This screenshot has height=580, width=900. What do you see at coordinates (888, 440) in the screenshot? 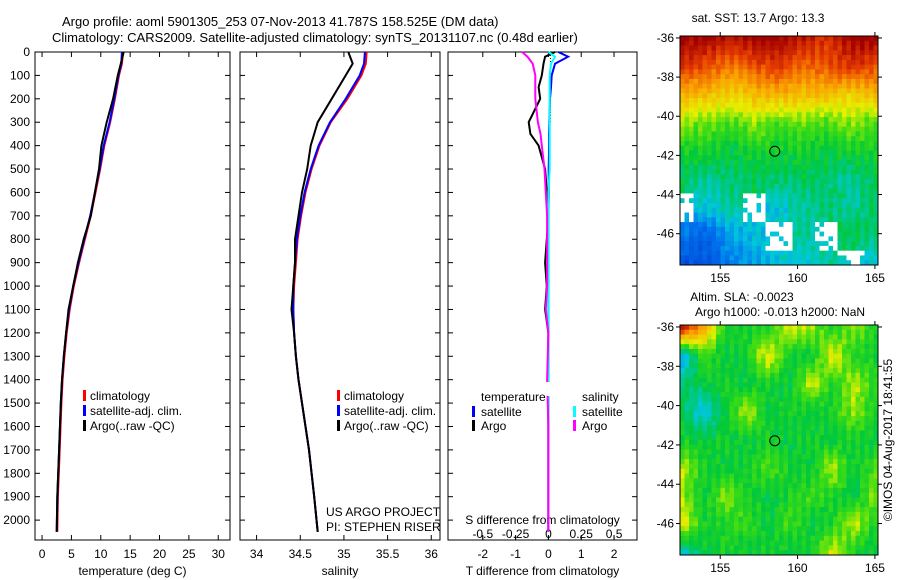
I see `imos-timestamp: ©IMOS 04-Aug-2017 18:41:55` at bounding box center [888, 440].